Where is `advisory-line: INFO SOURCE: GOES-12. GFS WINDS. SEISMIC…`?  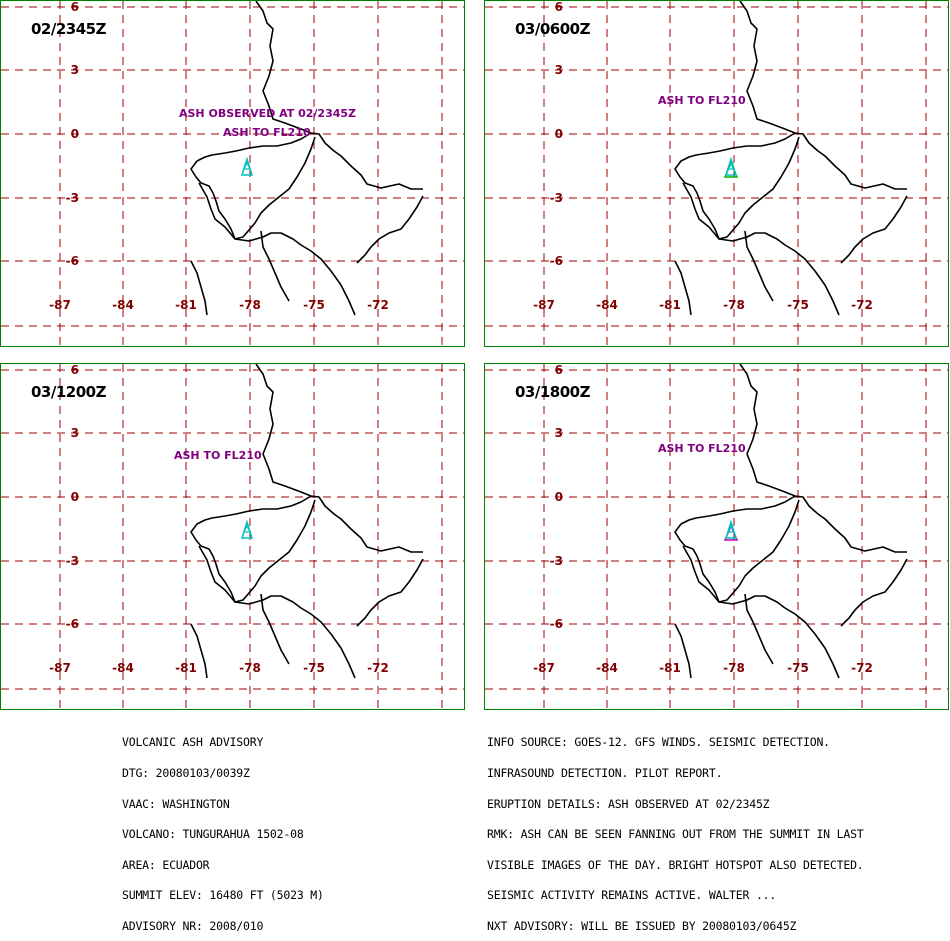
advisory-line: INFO SOURCE: GOES-12. GFS WINDS. SEISMIC… is located at coordinates (658, 742).